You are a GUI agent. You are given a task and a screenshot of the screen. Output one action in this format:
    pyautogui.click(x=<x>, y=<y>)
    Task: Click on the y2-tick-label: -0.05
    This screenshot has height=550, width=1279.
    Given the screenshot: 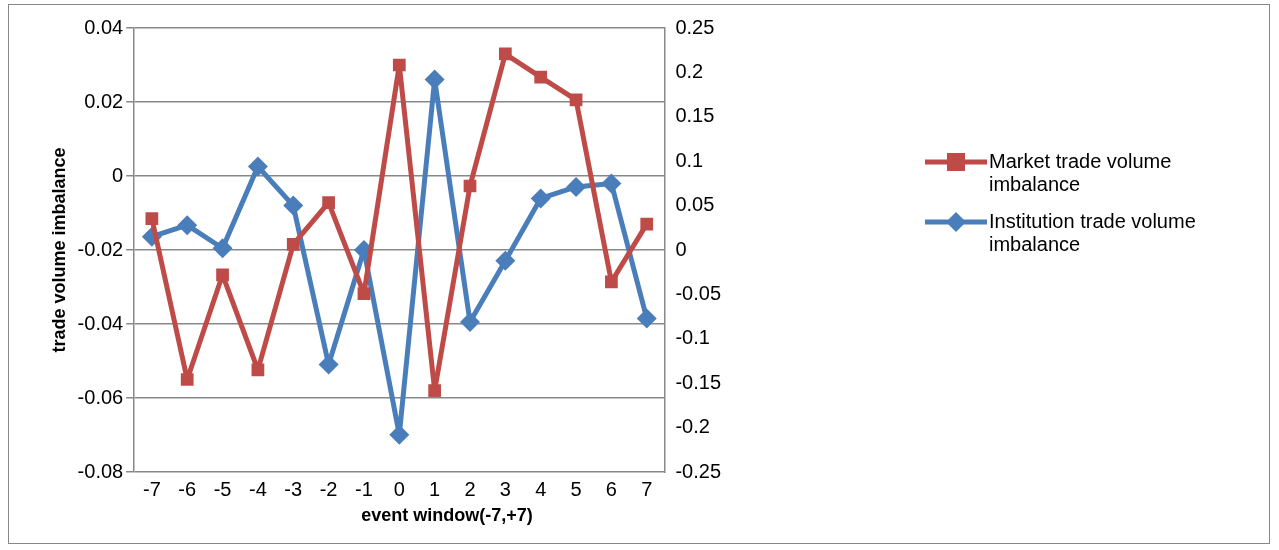 What is the action you would take?
    pyautogui.click(x=698, y=292)
    